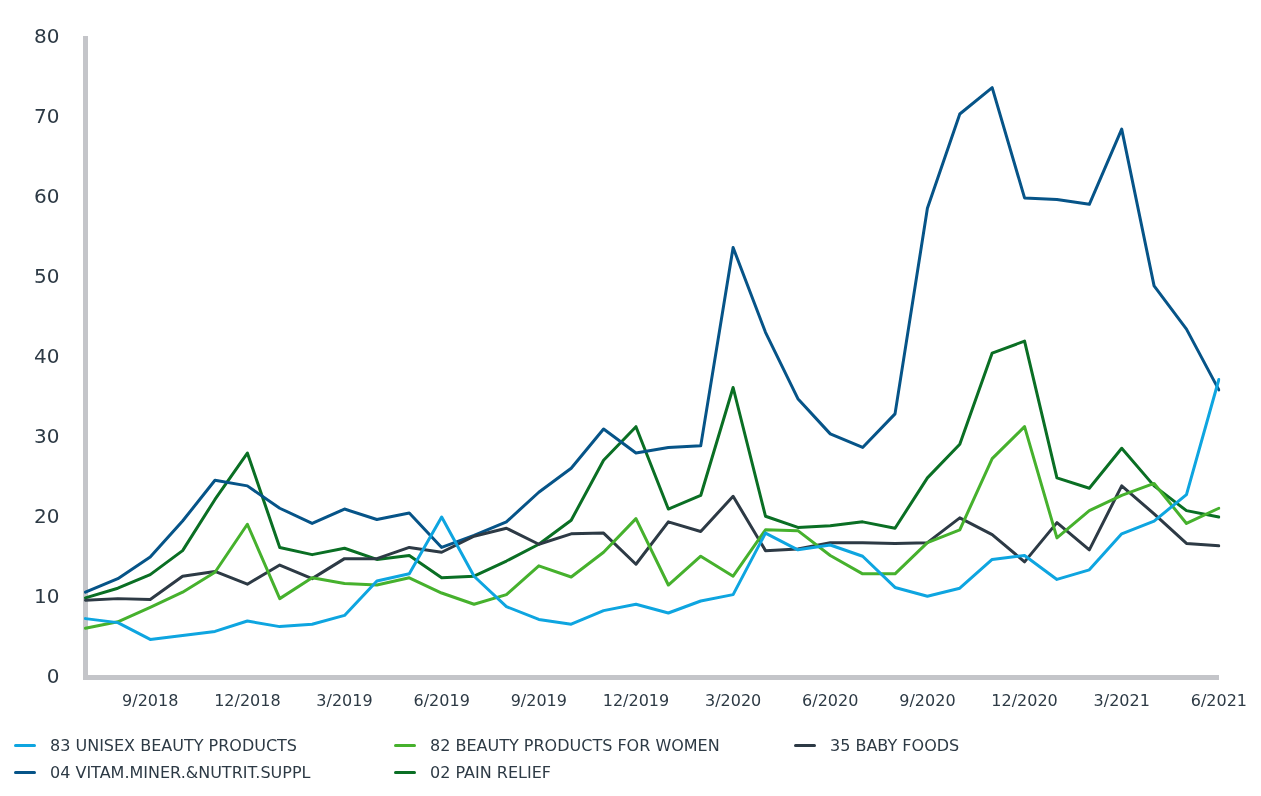  I want to click on x-tick-label: 9/2020, so click(927, 700).